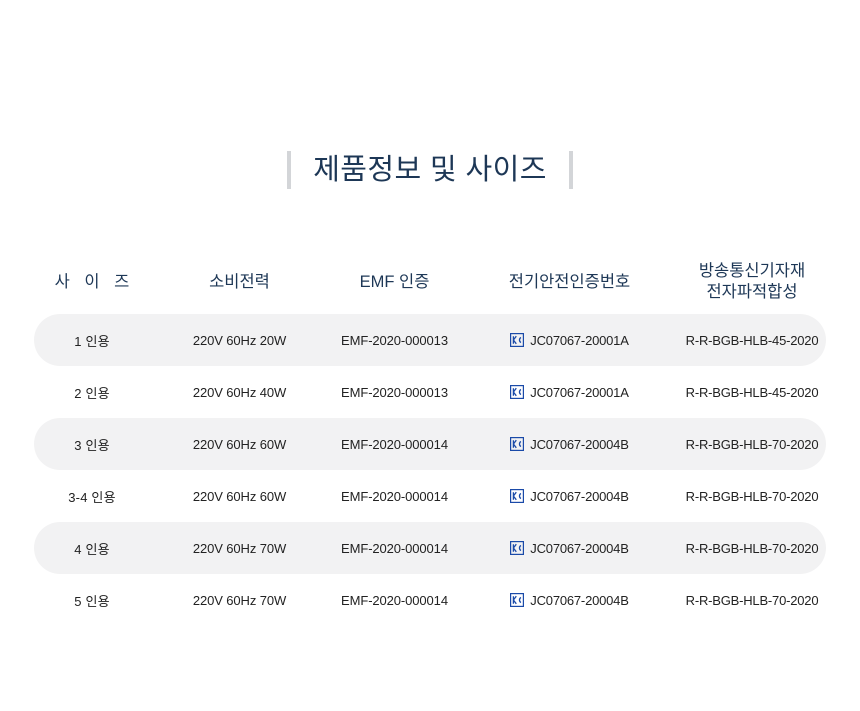 This screenshot has height=711, width=860. Describe the element at coordinates (92, 497) in the screenshot. I see `cell-size: 3-4 인용` at that location.